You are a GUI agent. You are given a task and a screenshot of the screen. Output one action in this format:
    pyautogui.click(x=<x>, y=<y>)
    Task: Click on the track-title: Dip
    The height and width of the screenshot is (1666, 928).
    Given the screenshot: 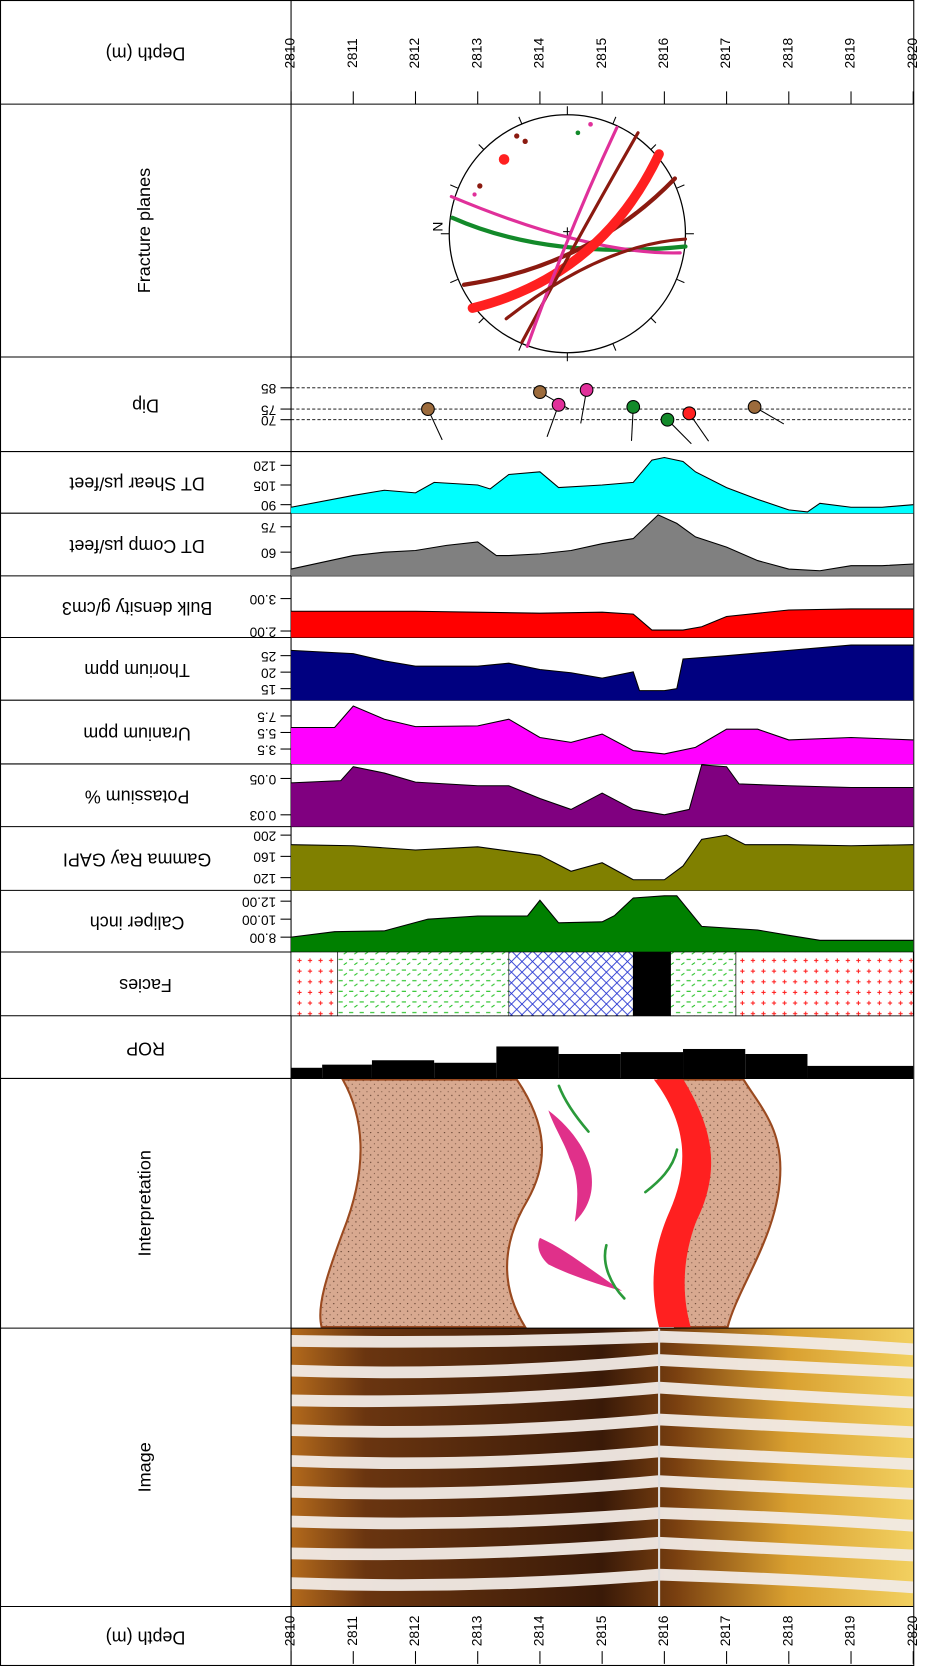 What is the action you would take?
    pyautogui.click(x=145, y=405)
    